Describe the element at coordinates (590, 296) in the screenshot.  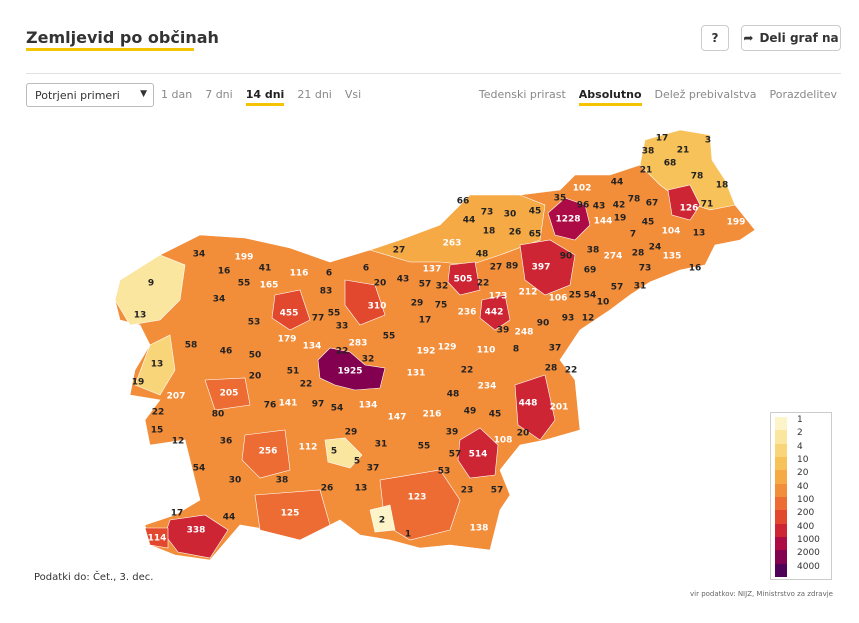
I see `municipality-value-label: 54` at that location.